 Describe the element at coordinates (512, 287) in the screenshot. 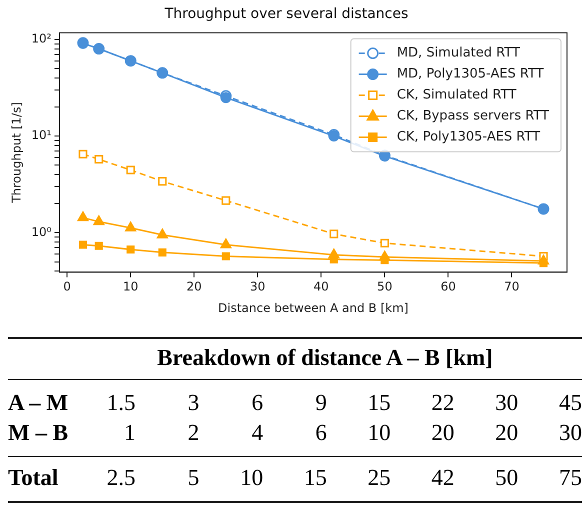

I see `x-tick-label: 70` at that location.